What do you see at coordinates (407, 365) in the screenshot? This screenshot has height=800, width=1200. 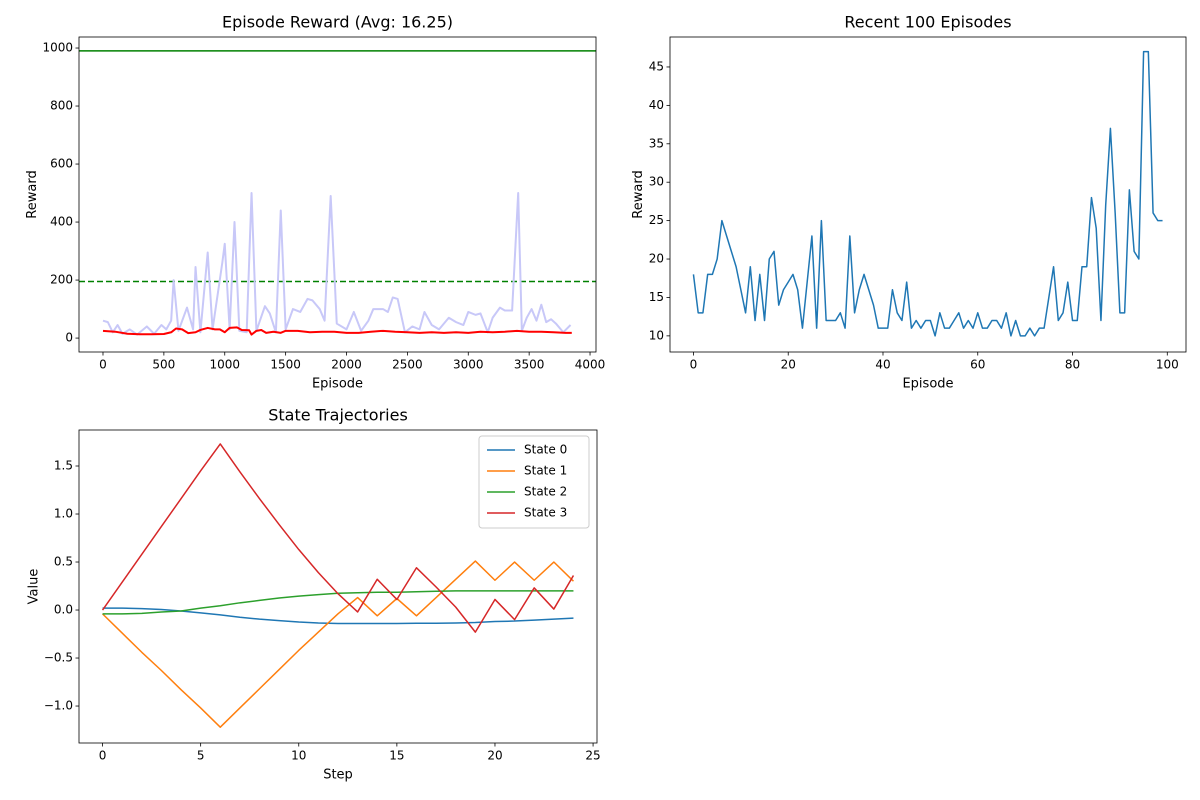 I see `x-tick-label: 2500` at bounding box center [407, 365].